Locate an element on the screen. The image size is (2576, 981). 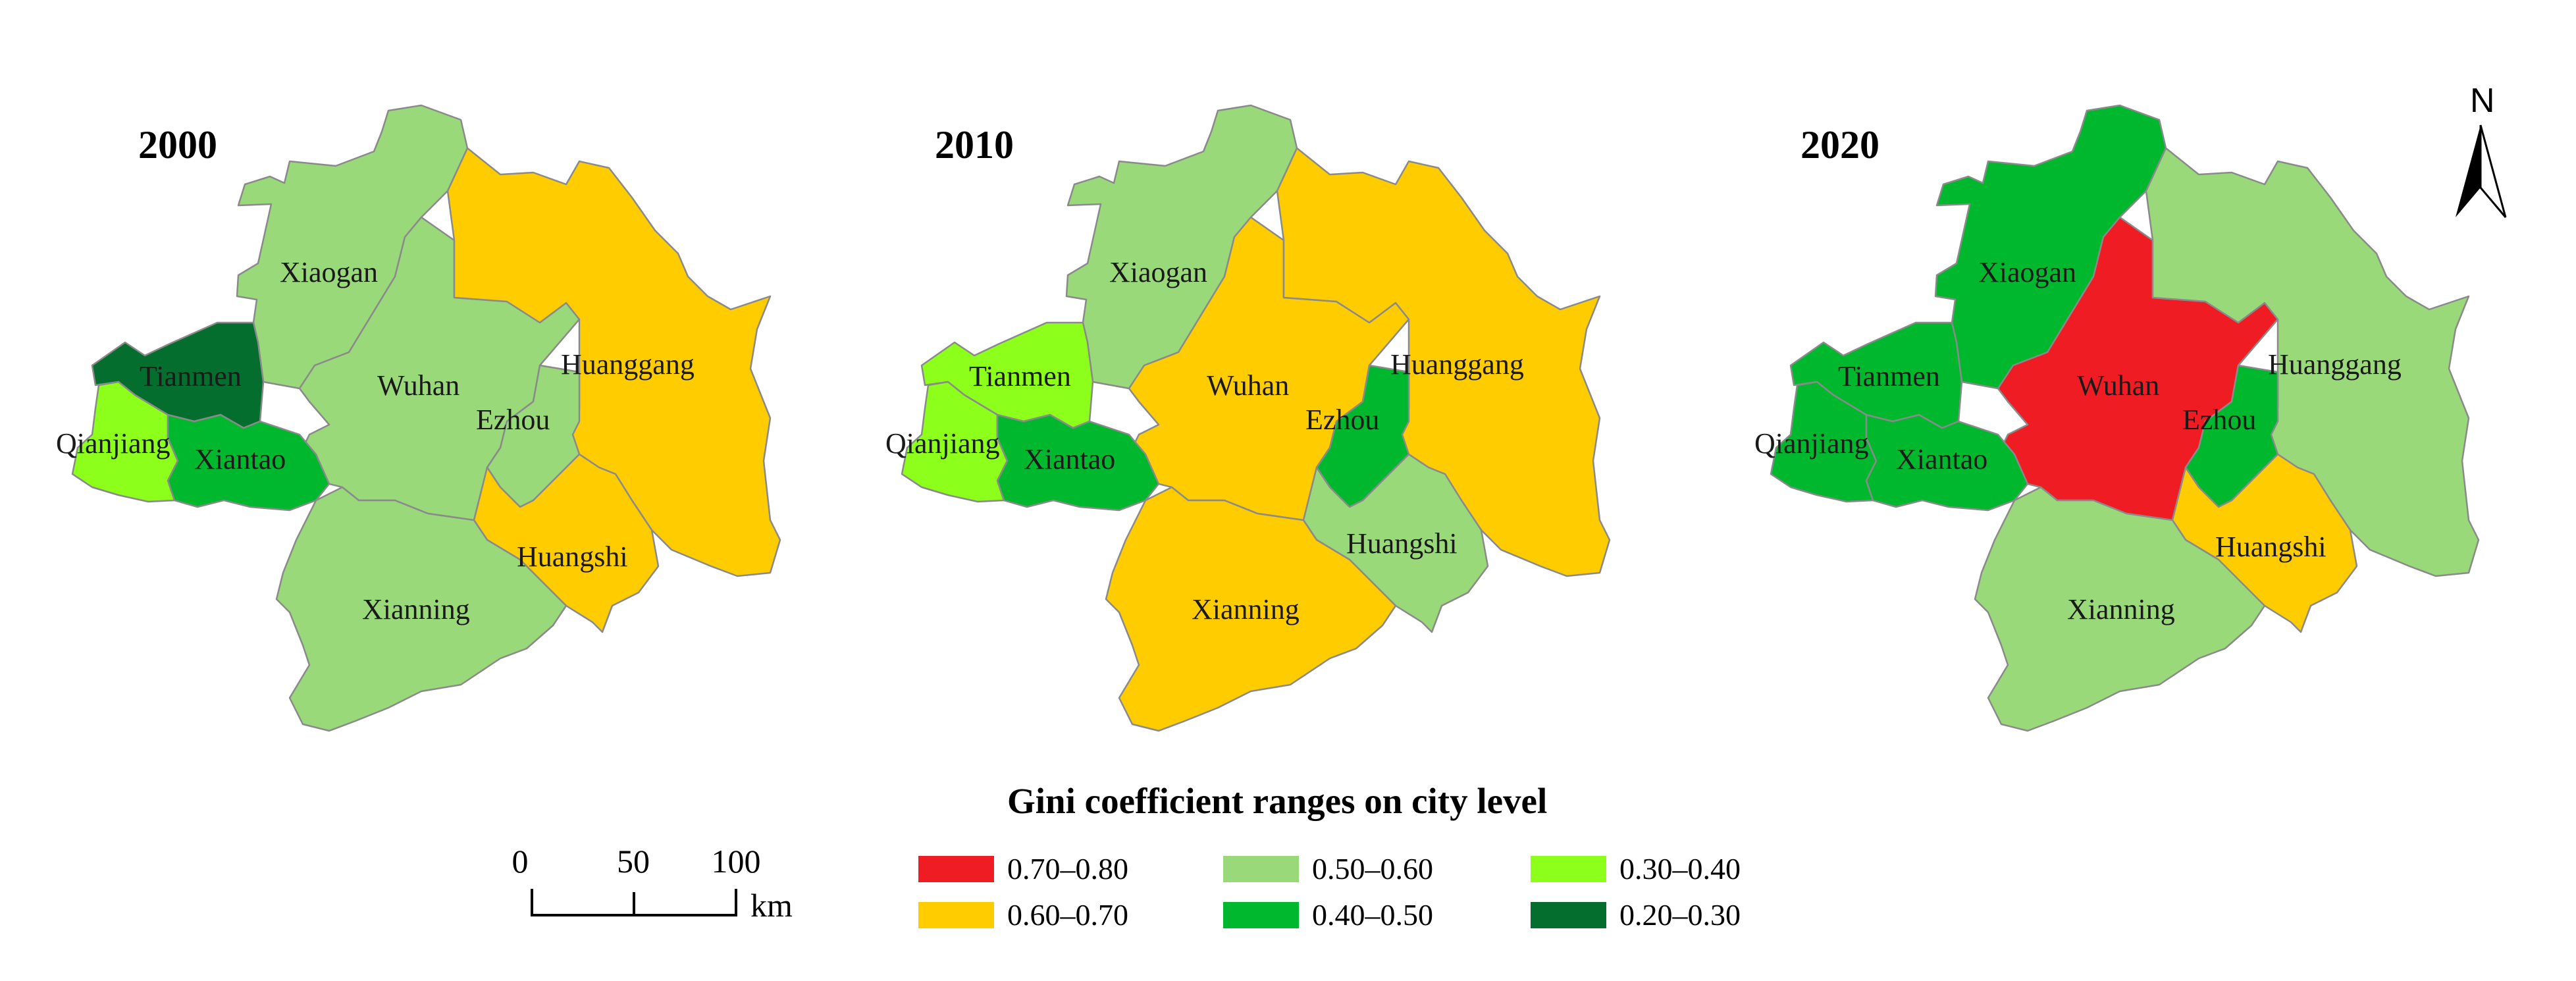
legend-label: 0.20–0.30 is located at coordinates (1680, 915).